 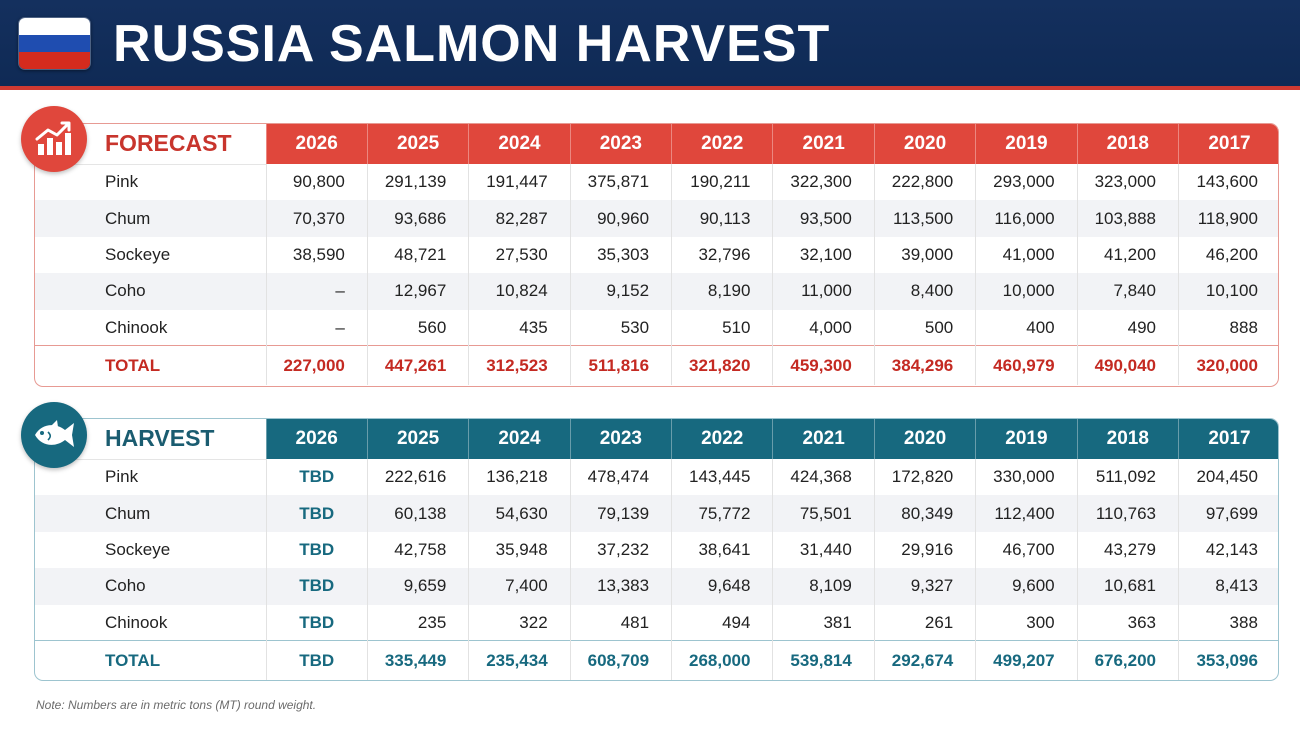 What do you see at coordinates (823, 660) in the screenshot?
I see `total-cell: 539,814` at bounding box center [823, 660].